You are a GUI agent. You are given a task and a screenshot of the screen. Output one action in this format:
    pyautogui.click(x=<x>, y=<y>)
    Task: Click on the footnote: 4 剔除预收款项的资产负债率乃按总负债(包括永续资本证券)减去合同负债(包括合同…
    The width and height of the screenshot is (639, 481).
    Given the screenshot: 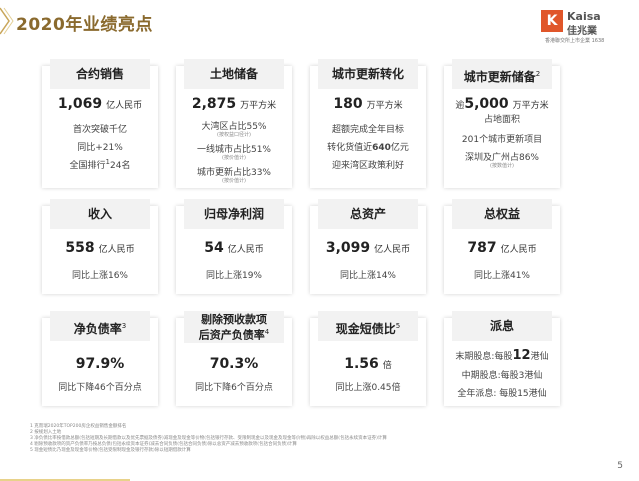 What is the action you would take?
    pyautogui.click(x=163, y=444)
    